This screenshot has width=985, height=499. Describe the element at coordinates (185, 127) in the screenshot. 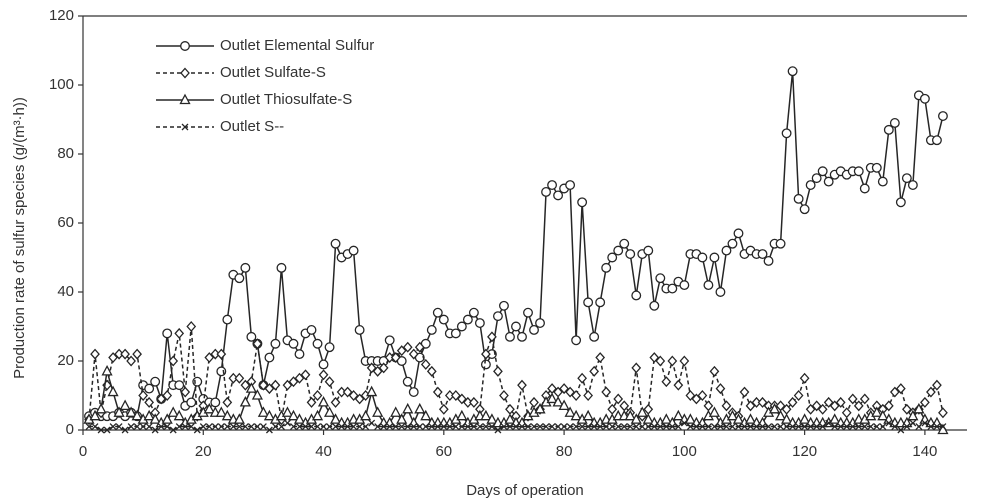

I see `legend-marker` at that location.